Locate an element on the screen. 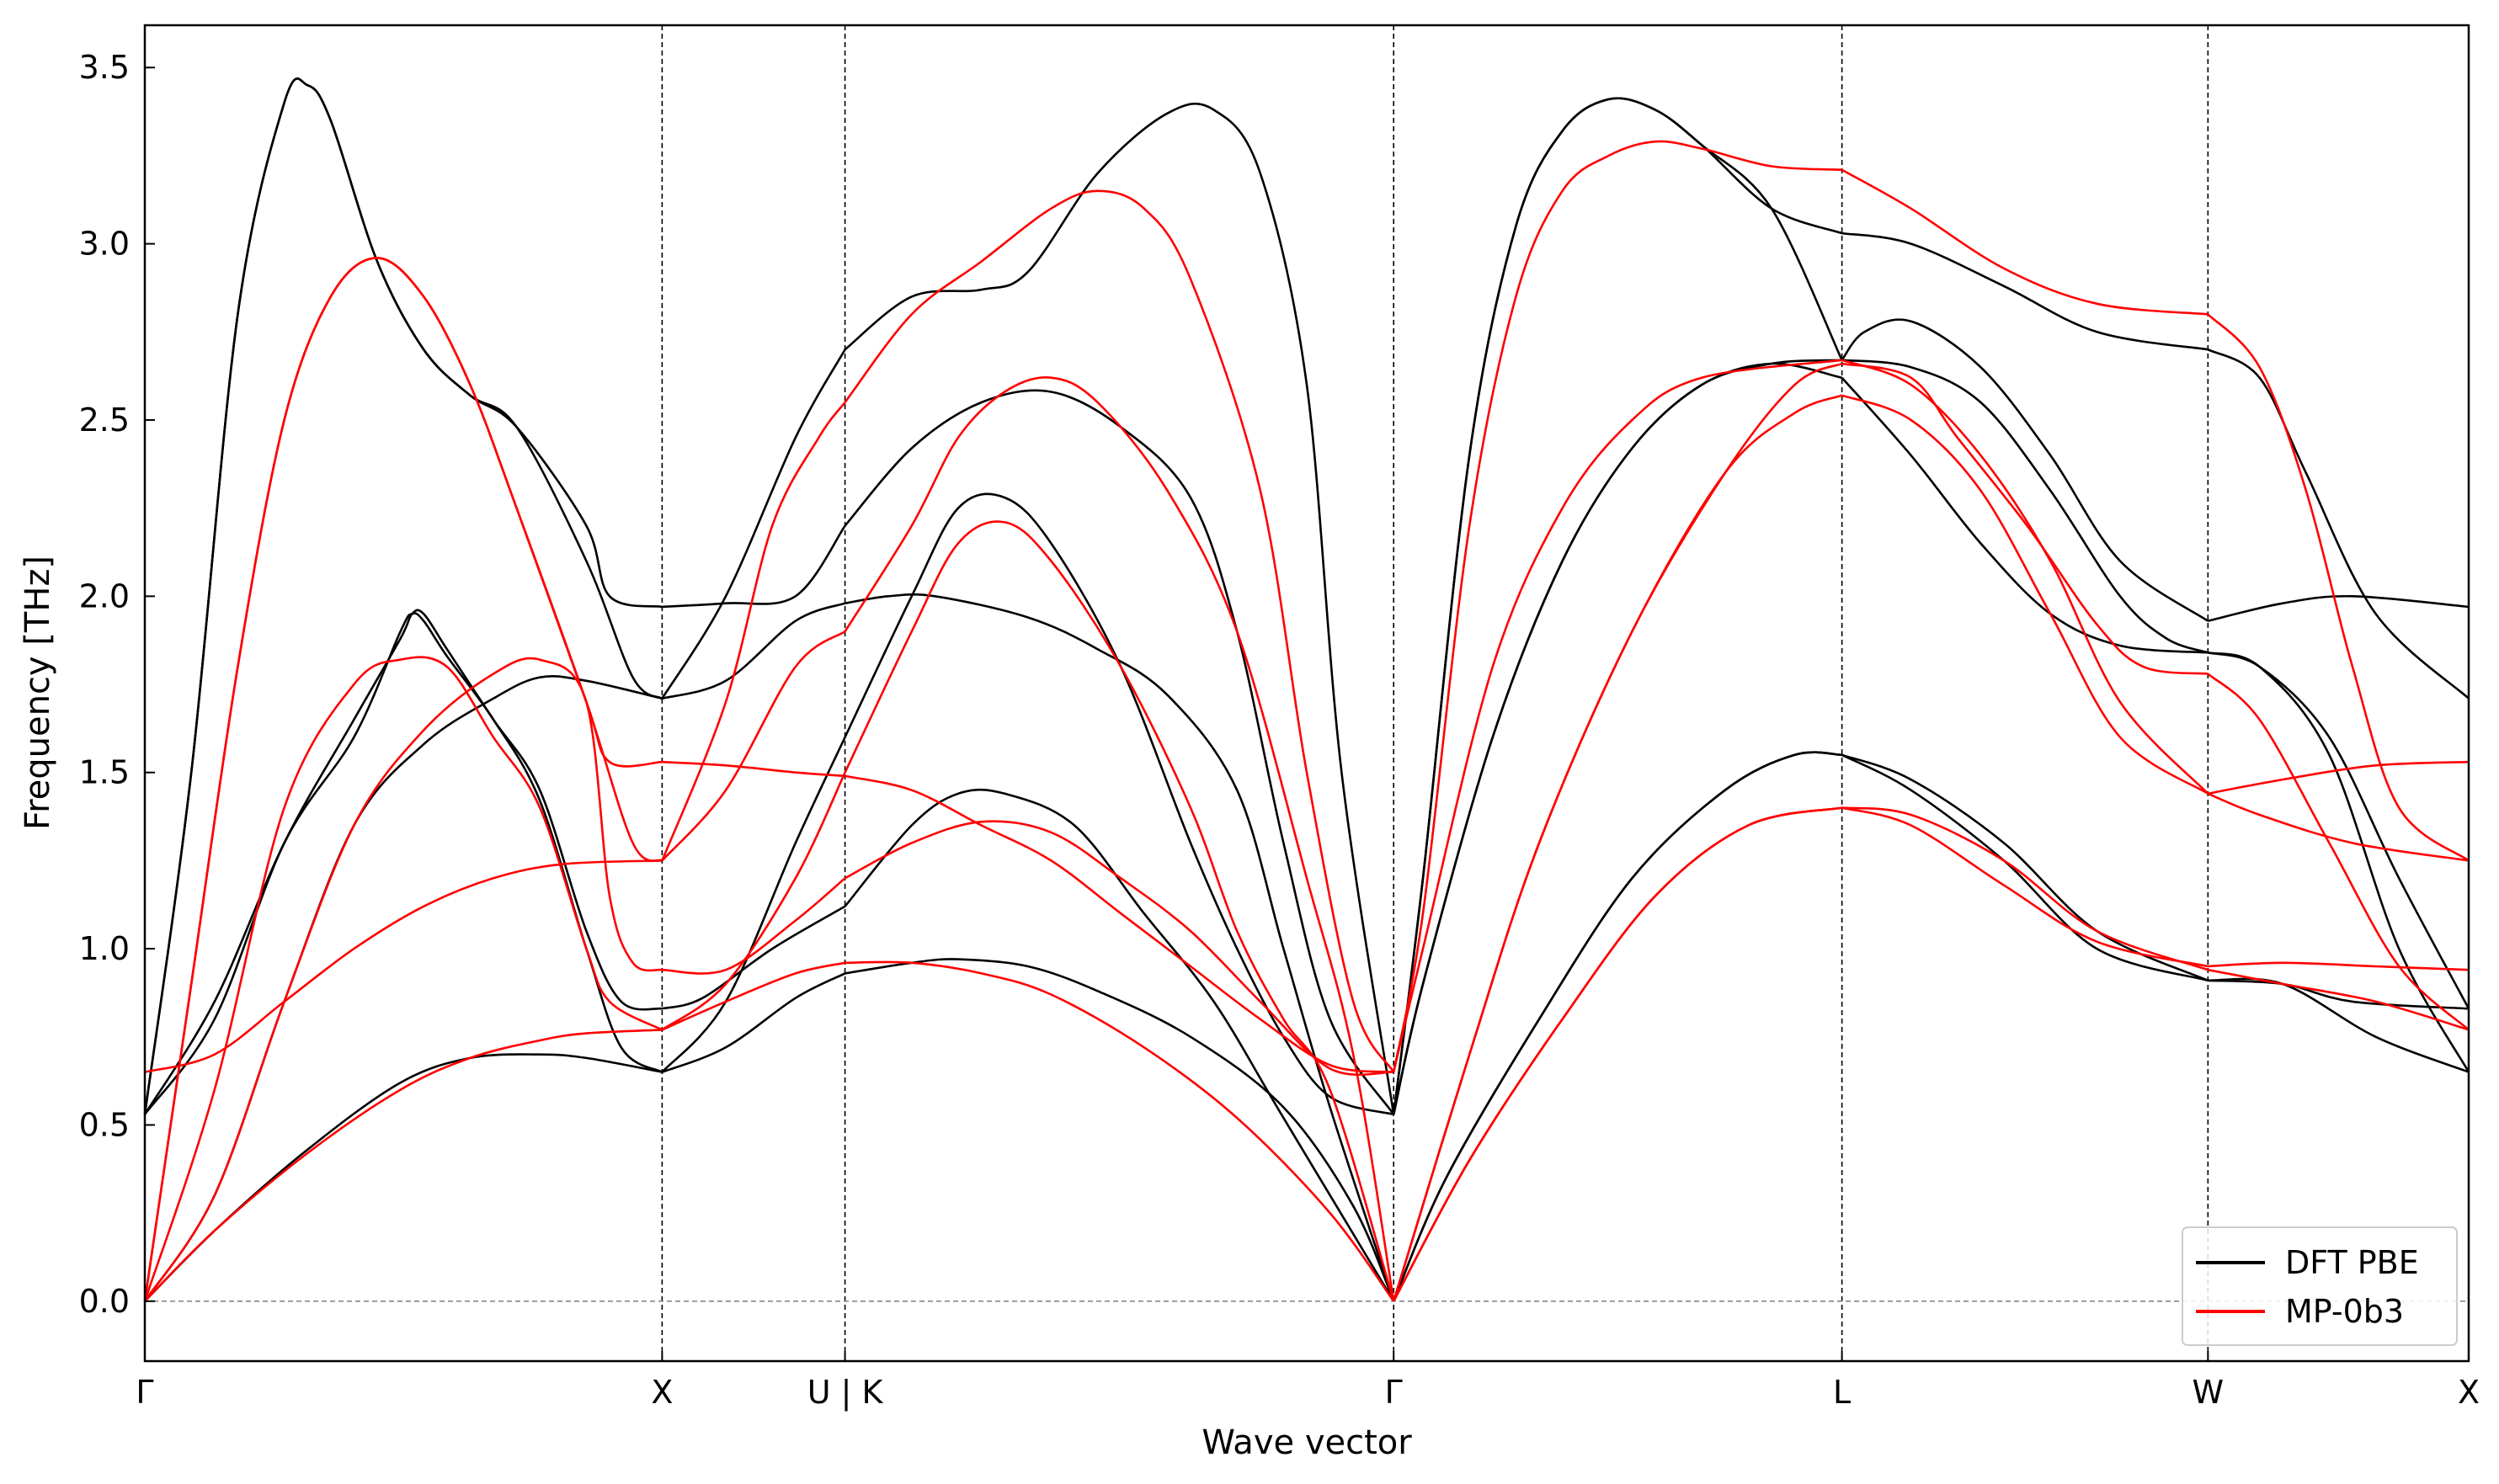 The width and height of the screenshot is (2499, 1484). x-tick-label: L is located at coordinates (1842, 1392).